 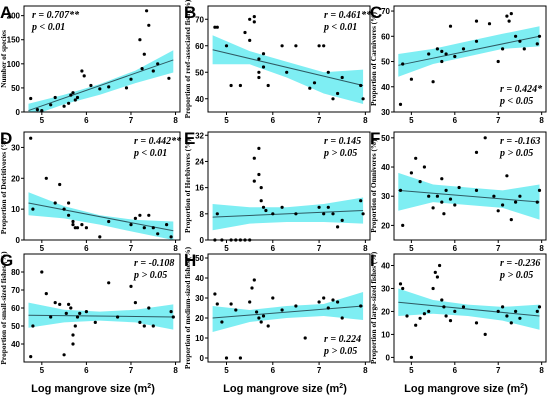 I want to click on y-tick-label: 20, so click(x=15, y=178).